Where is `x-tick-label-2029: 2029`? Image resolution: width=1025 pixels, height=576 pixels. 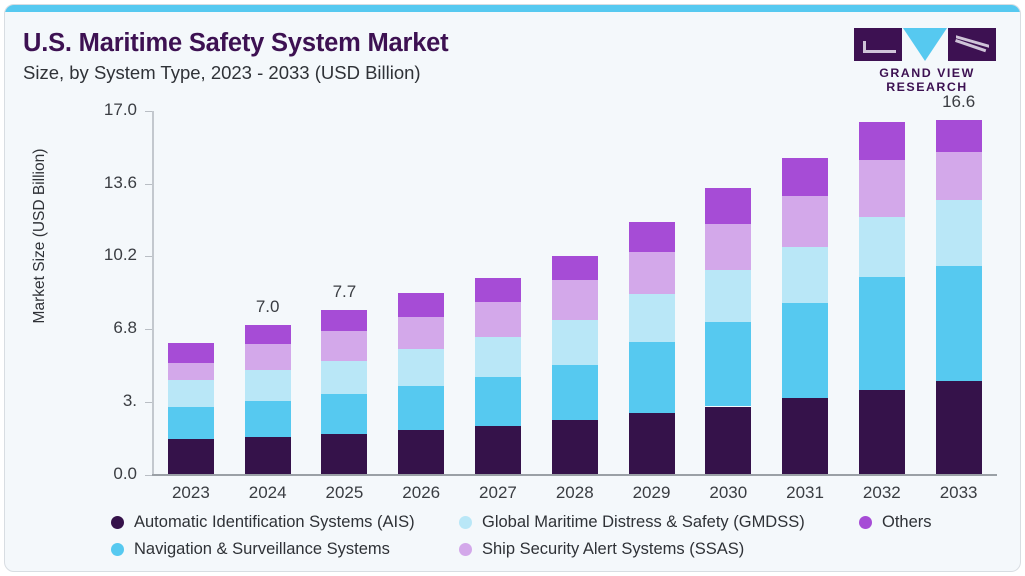
x-tick-label-2029: 2029 is located at coordinates (651, 492).